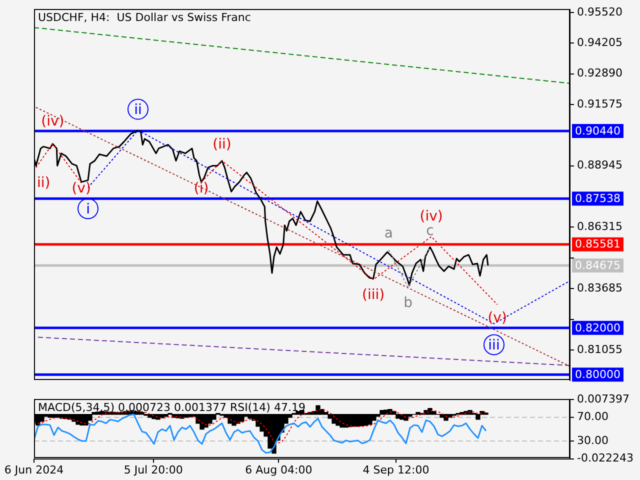 The image size is (640, 480). Describe the element at coordinates (605, 458) in the screenshot. I see `y-tick-label: -0.022243` at that location.